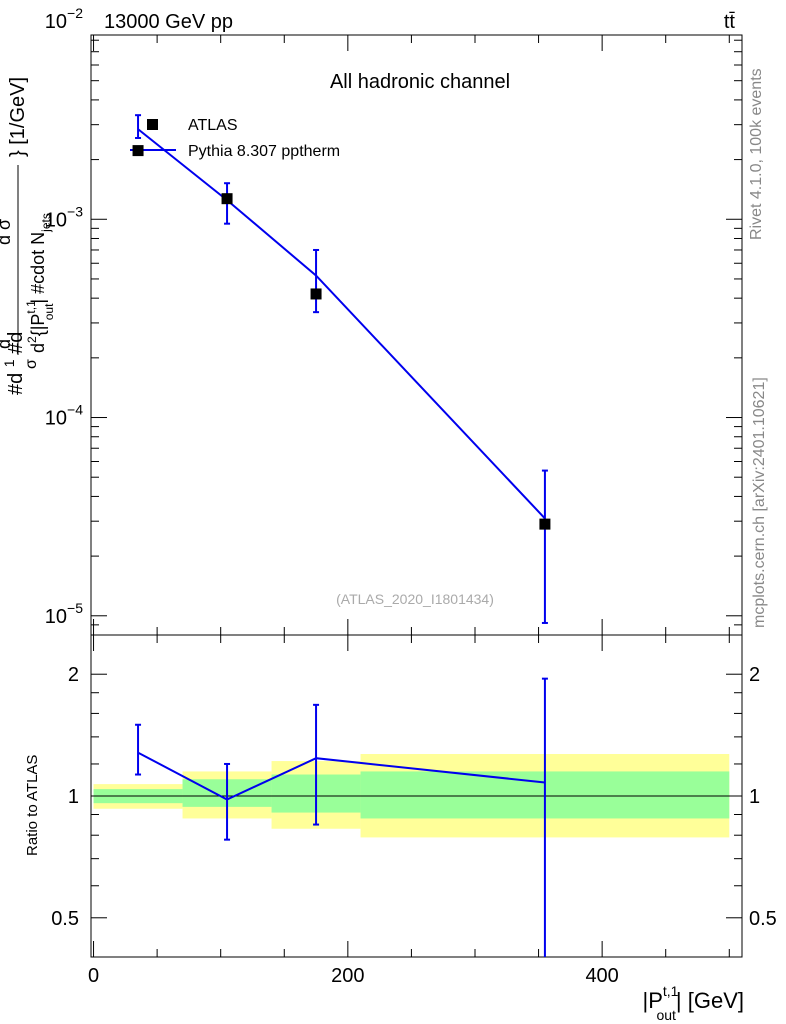 This screenshot has height=1024, width=786. What do you see at coordinates (756, 154) in the screenshot?
I see `rivet-label: Rivet 4.1.0, 100k events` at bounding box center [756, 154].